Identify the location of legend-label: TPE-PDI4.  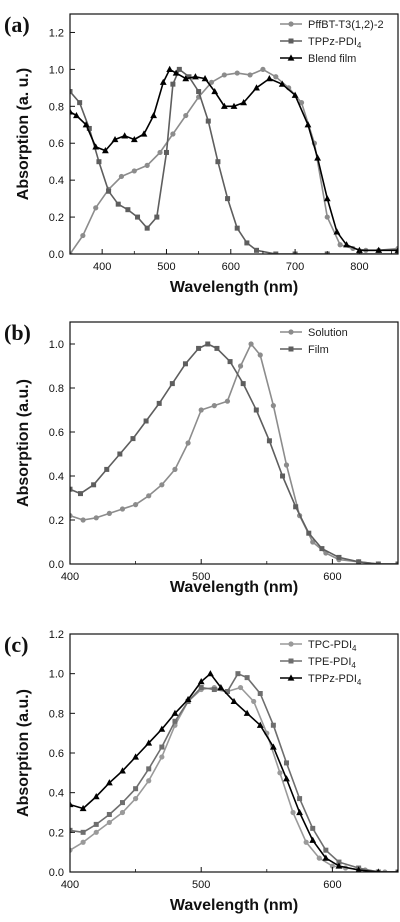
(332, 663).